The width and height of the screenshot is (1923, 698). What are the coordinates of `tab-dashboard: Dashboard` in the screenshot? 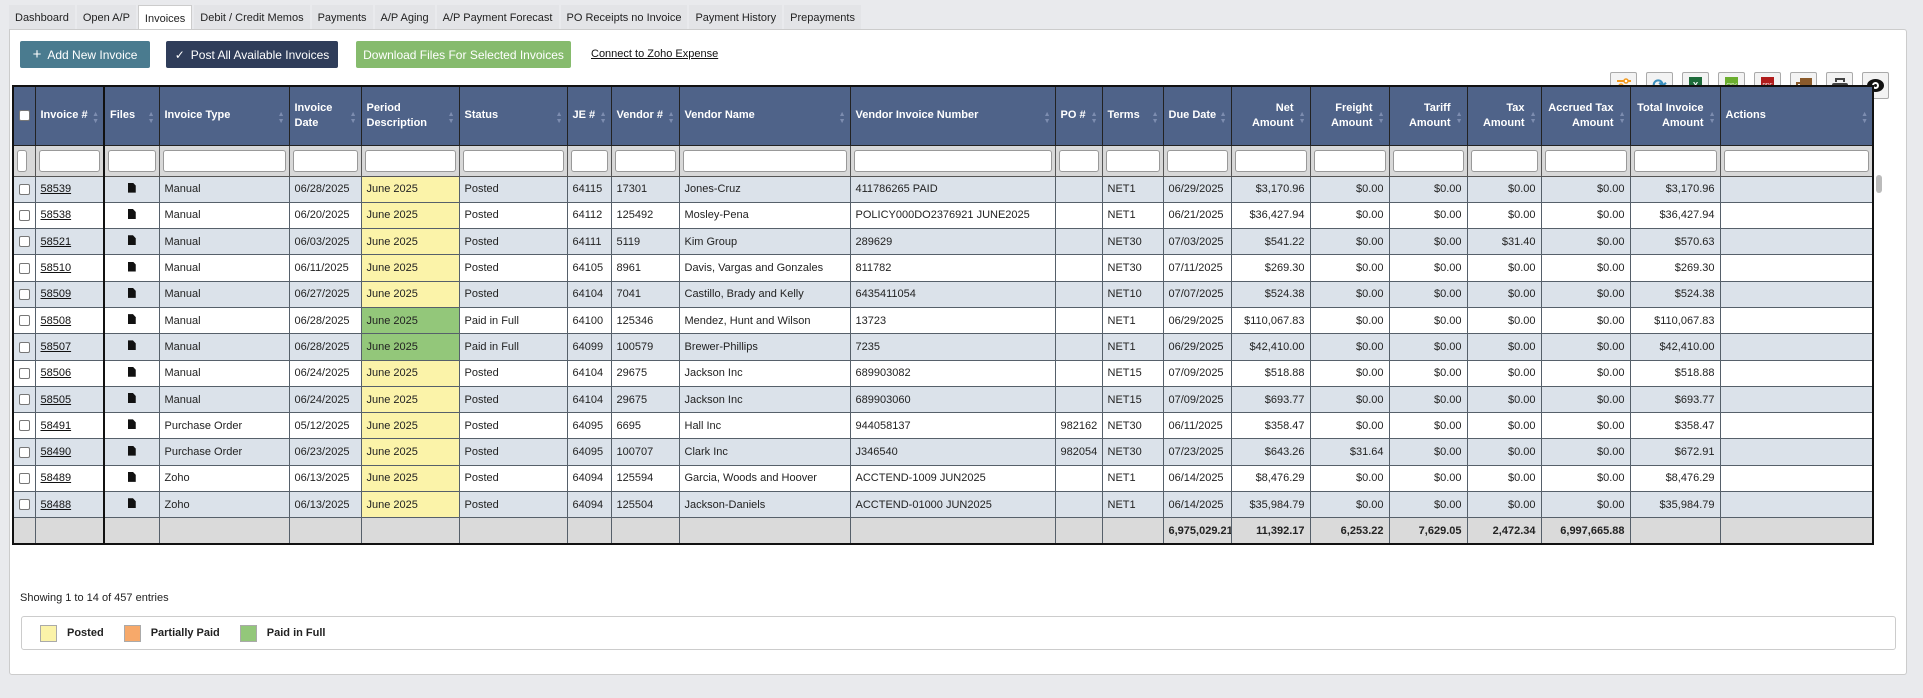 It's located at (42, 17).